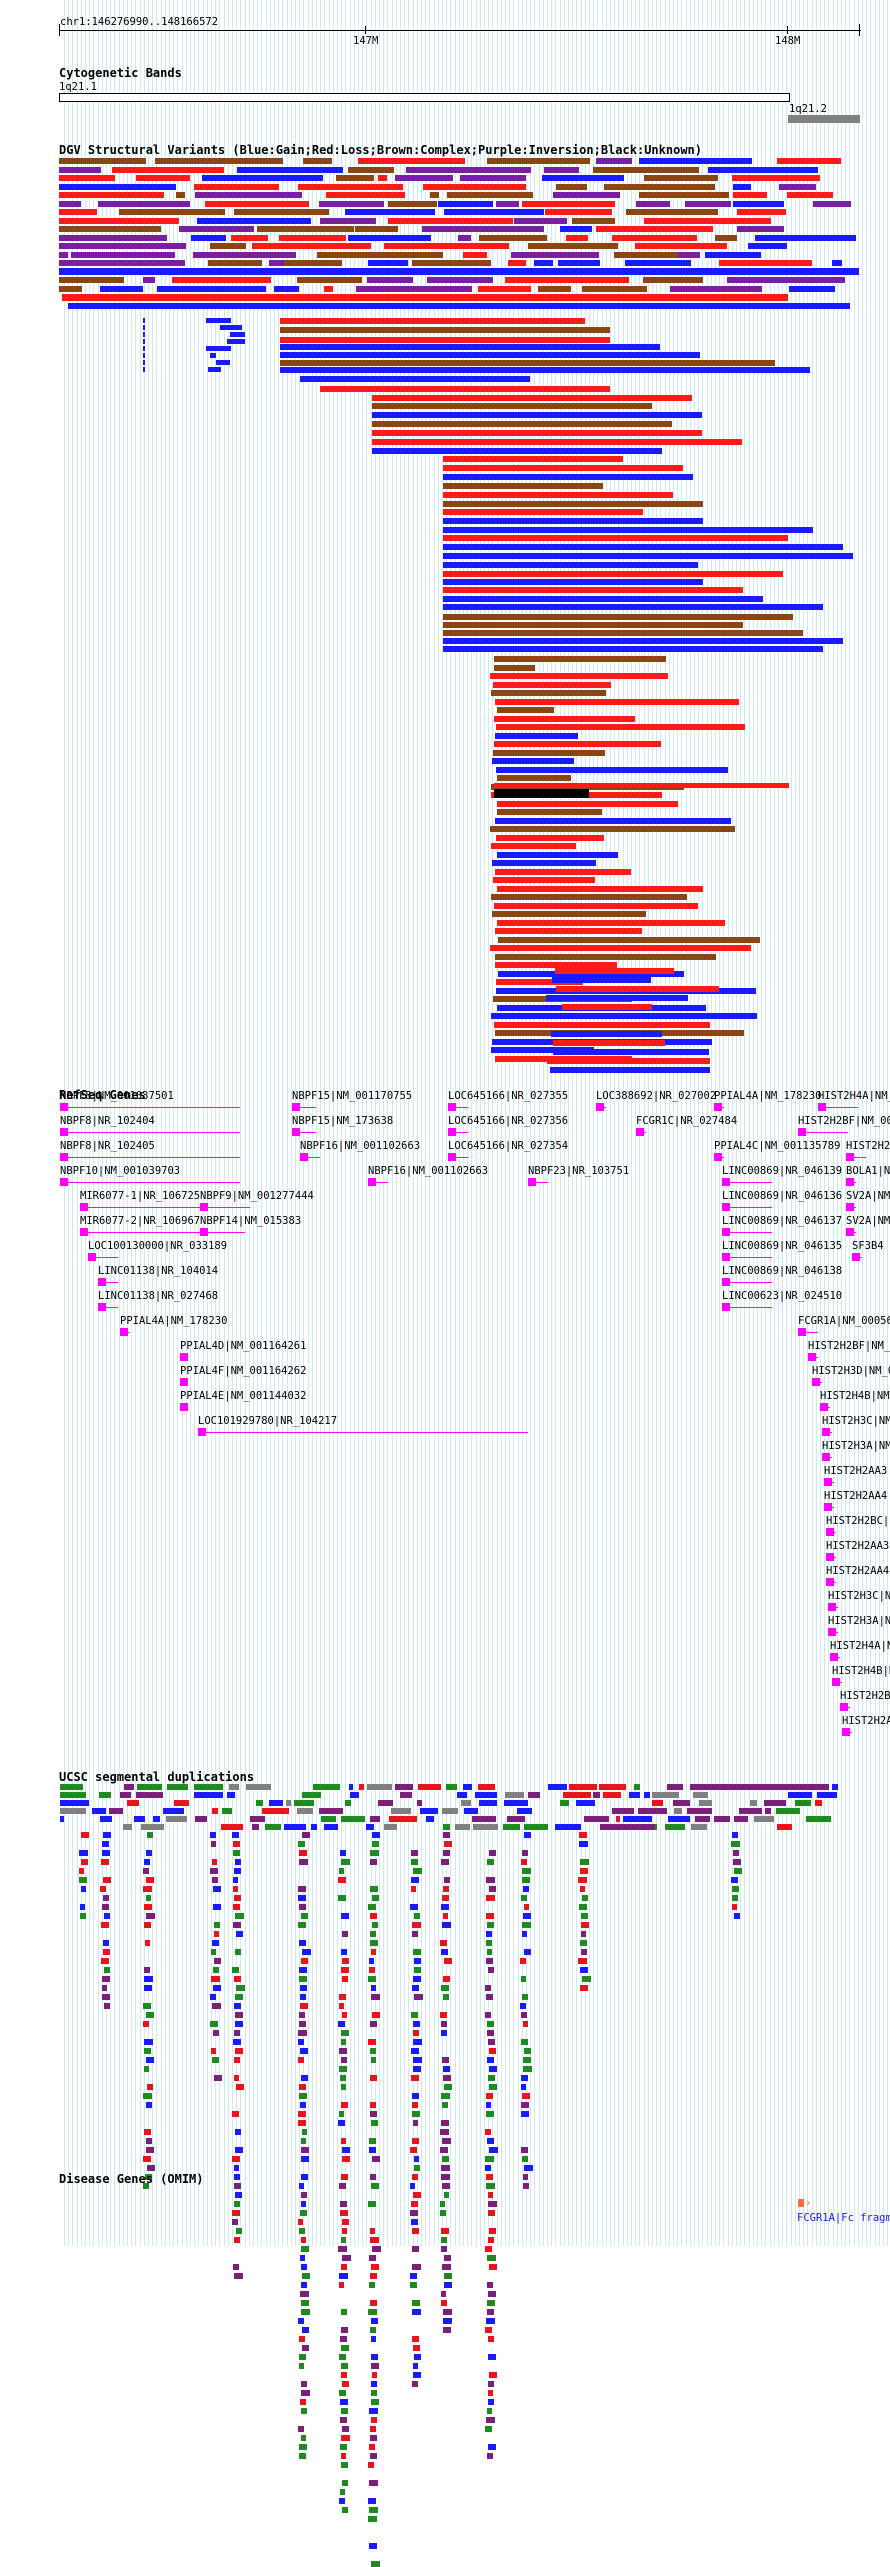  Describe the element at coordinates (844, 1121) in the screenshot. I see `refseq-gene-label: HIST2H2BF|NM_00` at that location.